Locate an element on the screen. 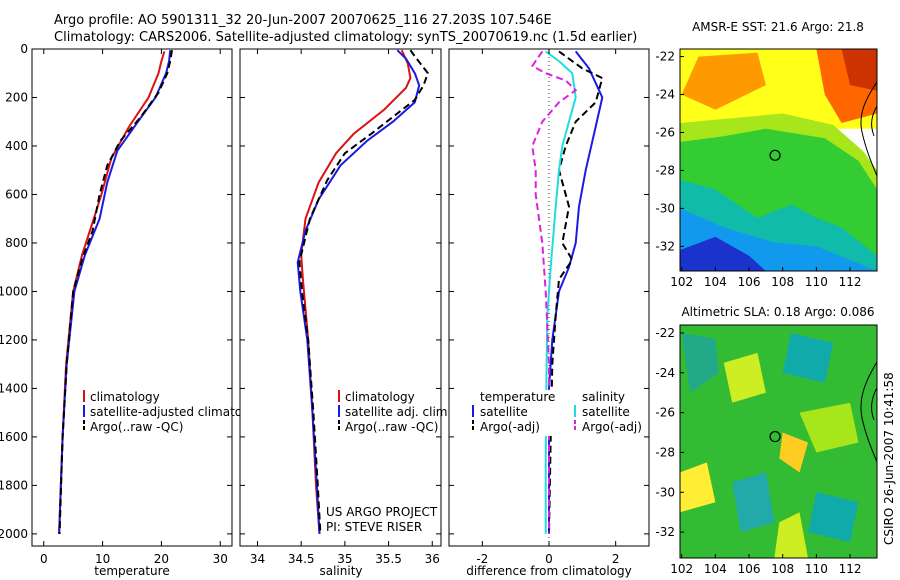  sst-map-axes: 102 104 106 108 110 112 -22 -24 -26 -28 -30 -32 is located at coordinates (758, 169).